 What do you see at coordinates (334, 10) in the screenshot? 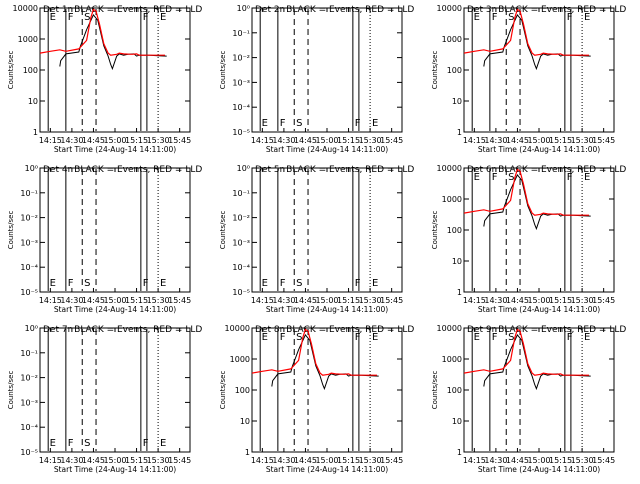
I see `panel-title: Det 2r BLACK = Events, RED = LLD` at bounding box center [334, 10].